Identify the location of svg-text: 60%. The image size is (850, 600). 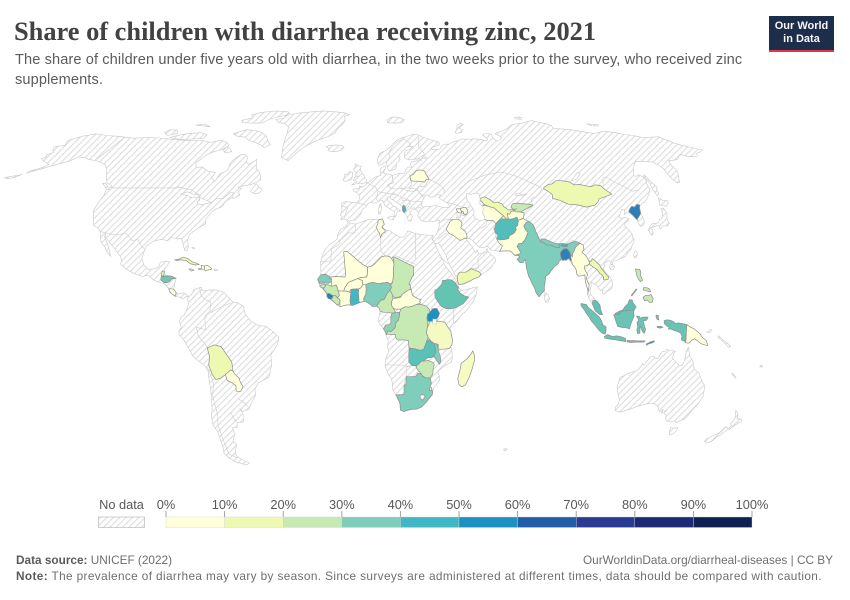
(518, 504).